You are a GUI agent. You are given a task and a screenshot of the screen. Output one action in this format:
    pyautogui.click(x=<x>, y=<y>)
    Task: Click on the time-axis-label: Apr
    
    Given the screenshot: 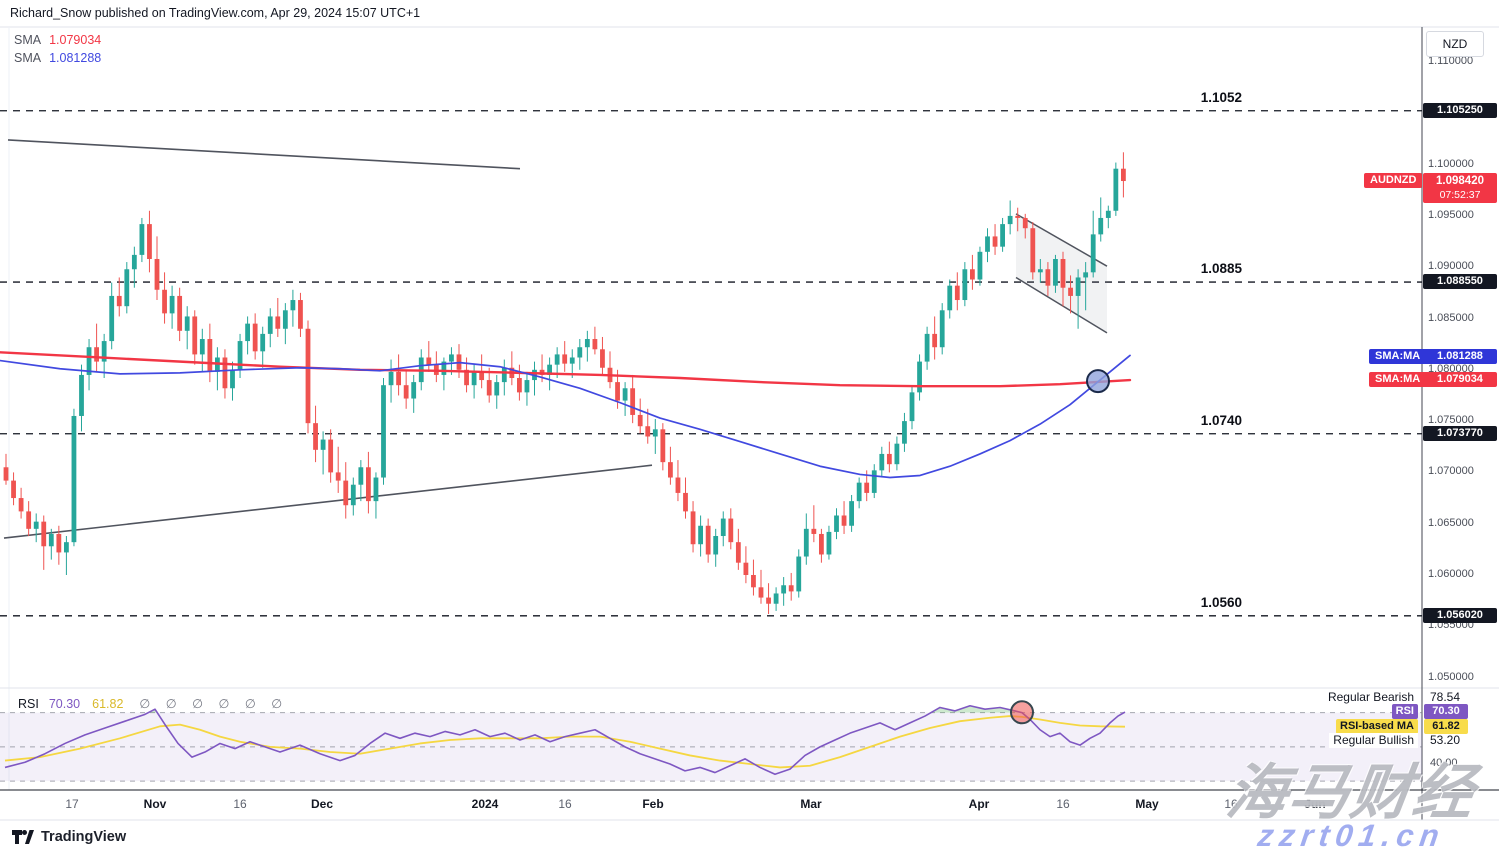 What is the action you would take?
    pyautogui.click(x=979, y=804)
    